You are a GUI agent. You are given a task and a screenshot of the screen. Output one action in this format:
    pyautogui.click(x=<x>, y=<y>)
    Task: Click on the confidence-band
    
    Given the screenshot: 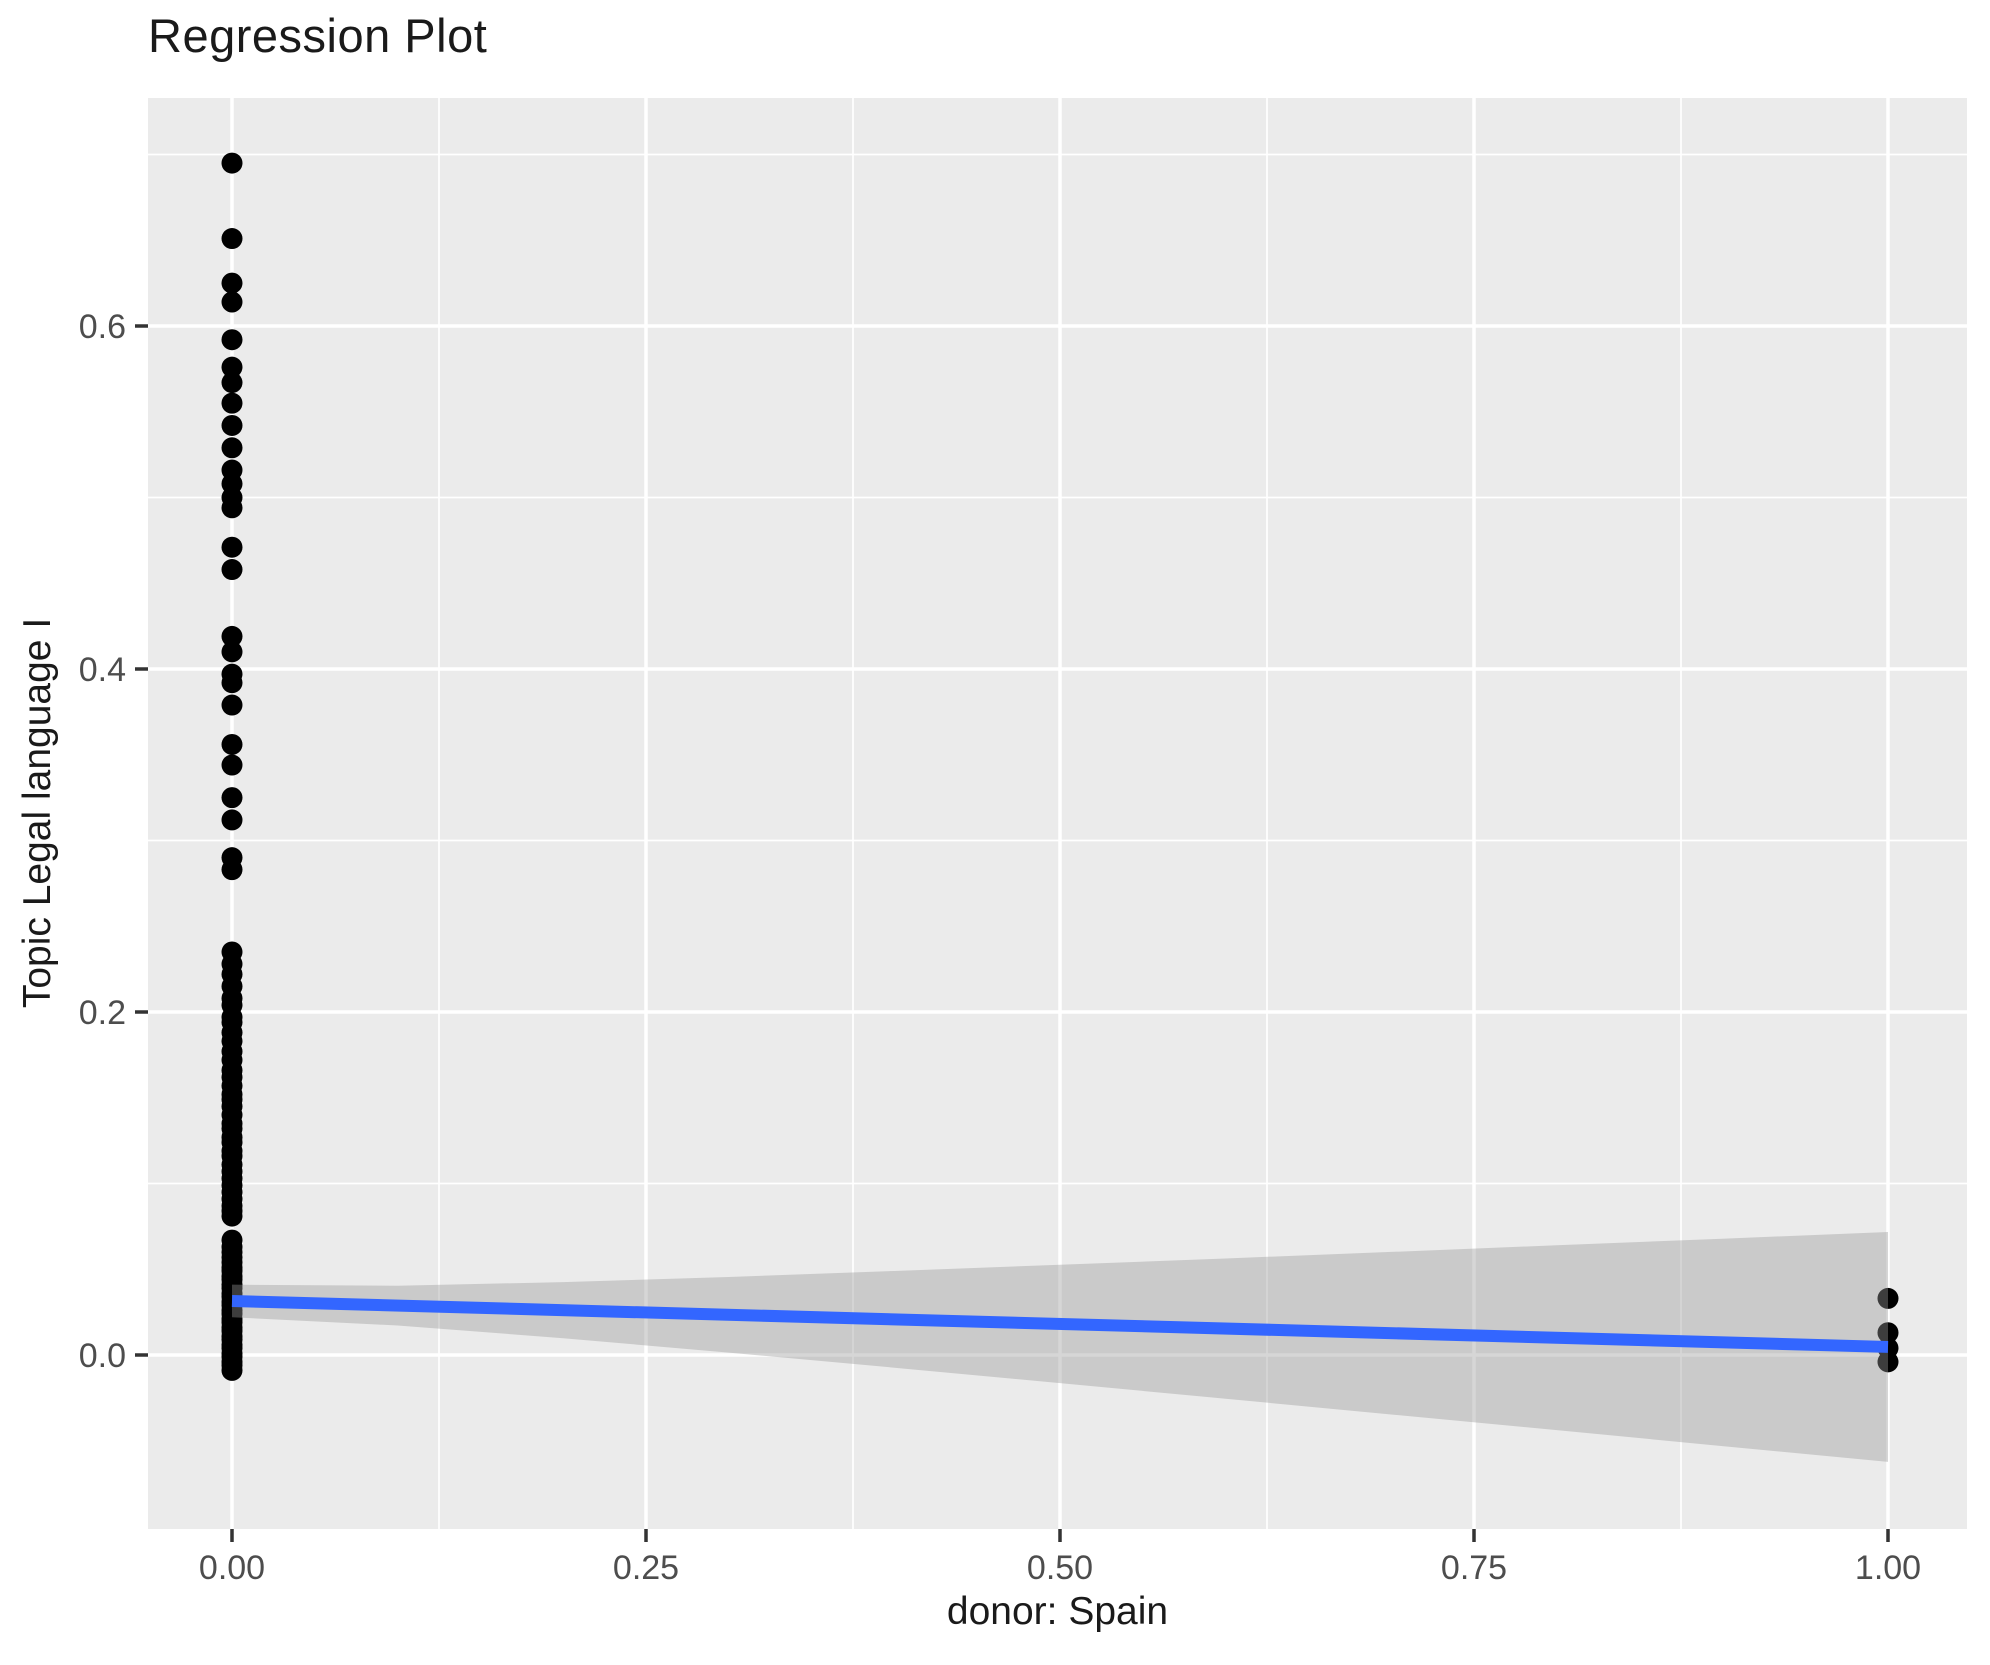 What is the action you would take?
    pyautogui.click(x=1060, y=1347)
    